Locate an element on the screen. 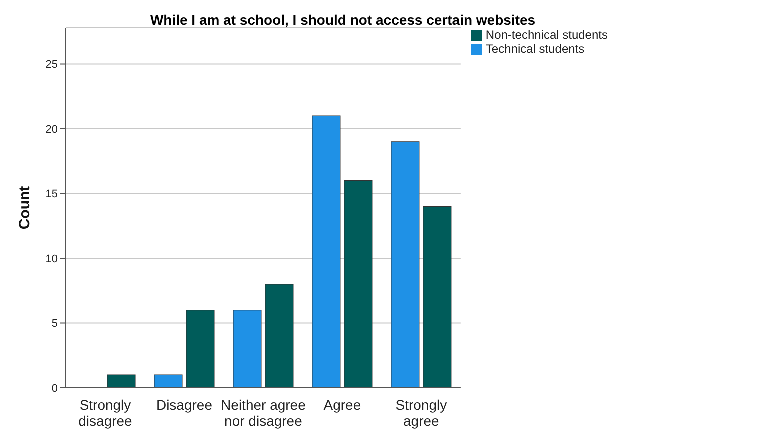  y-tick-label: 0 is located at coordinates (55, 388).